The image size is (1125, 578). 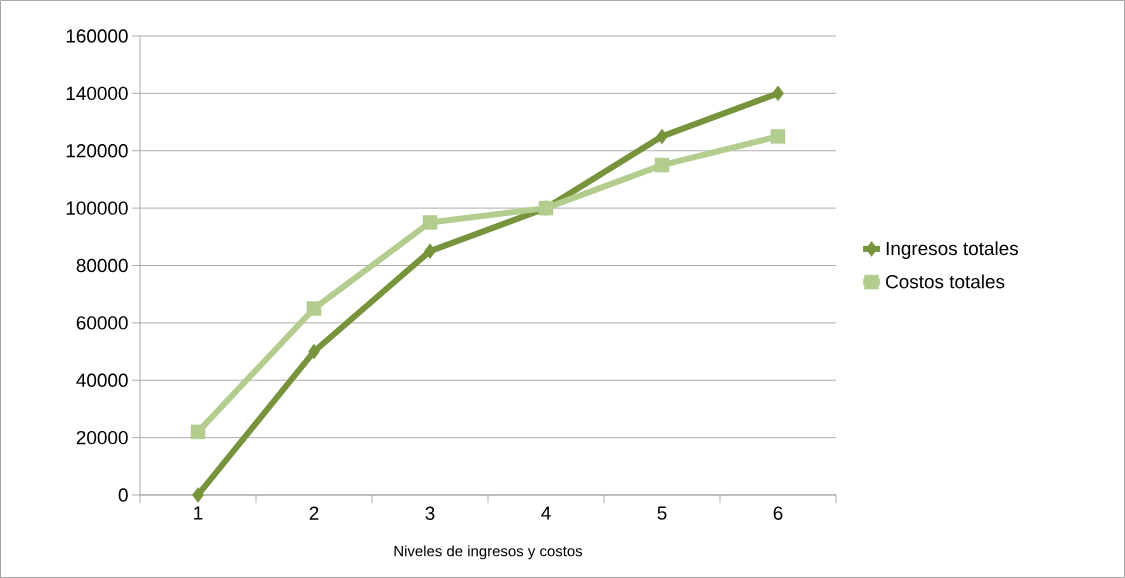 What do you see at coordinates (430, 513) in the screenshot?
I see `x-tick-label: 3` at bounding box center [430, 513].